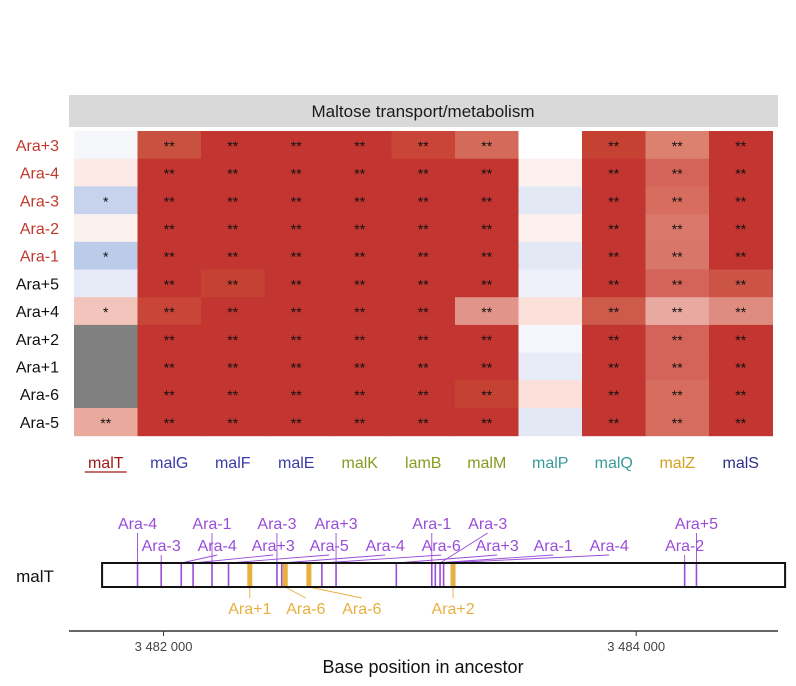 The image size is (796, 686). What do you see at coordinates (249, 609) in the screenshot?
I see `mutation-label: Ara+1` at bounding box center [249, 609].